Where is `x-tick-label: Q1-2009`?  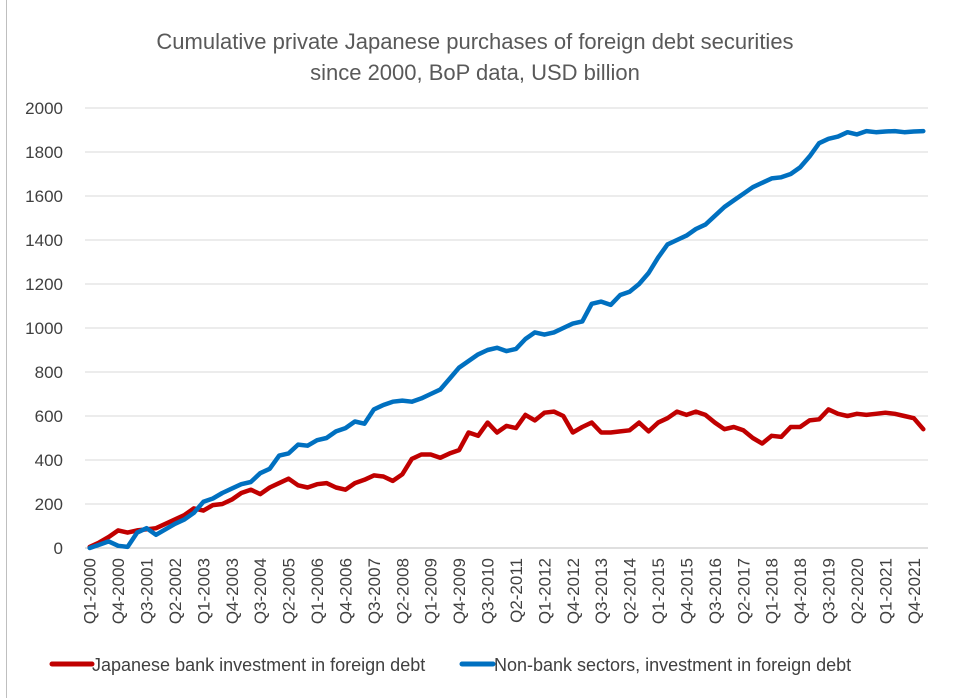
x-tick-label: Q1-2009 is located at coordinates (431, 591).